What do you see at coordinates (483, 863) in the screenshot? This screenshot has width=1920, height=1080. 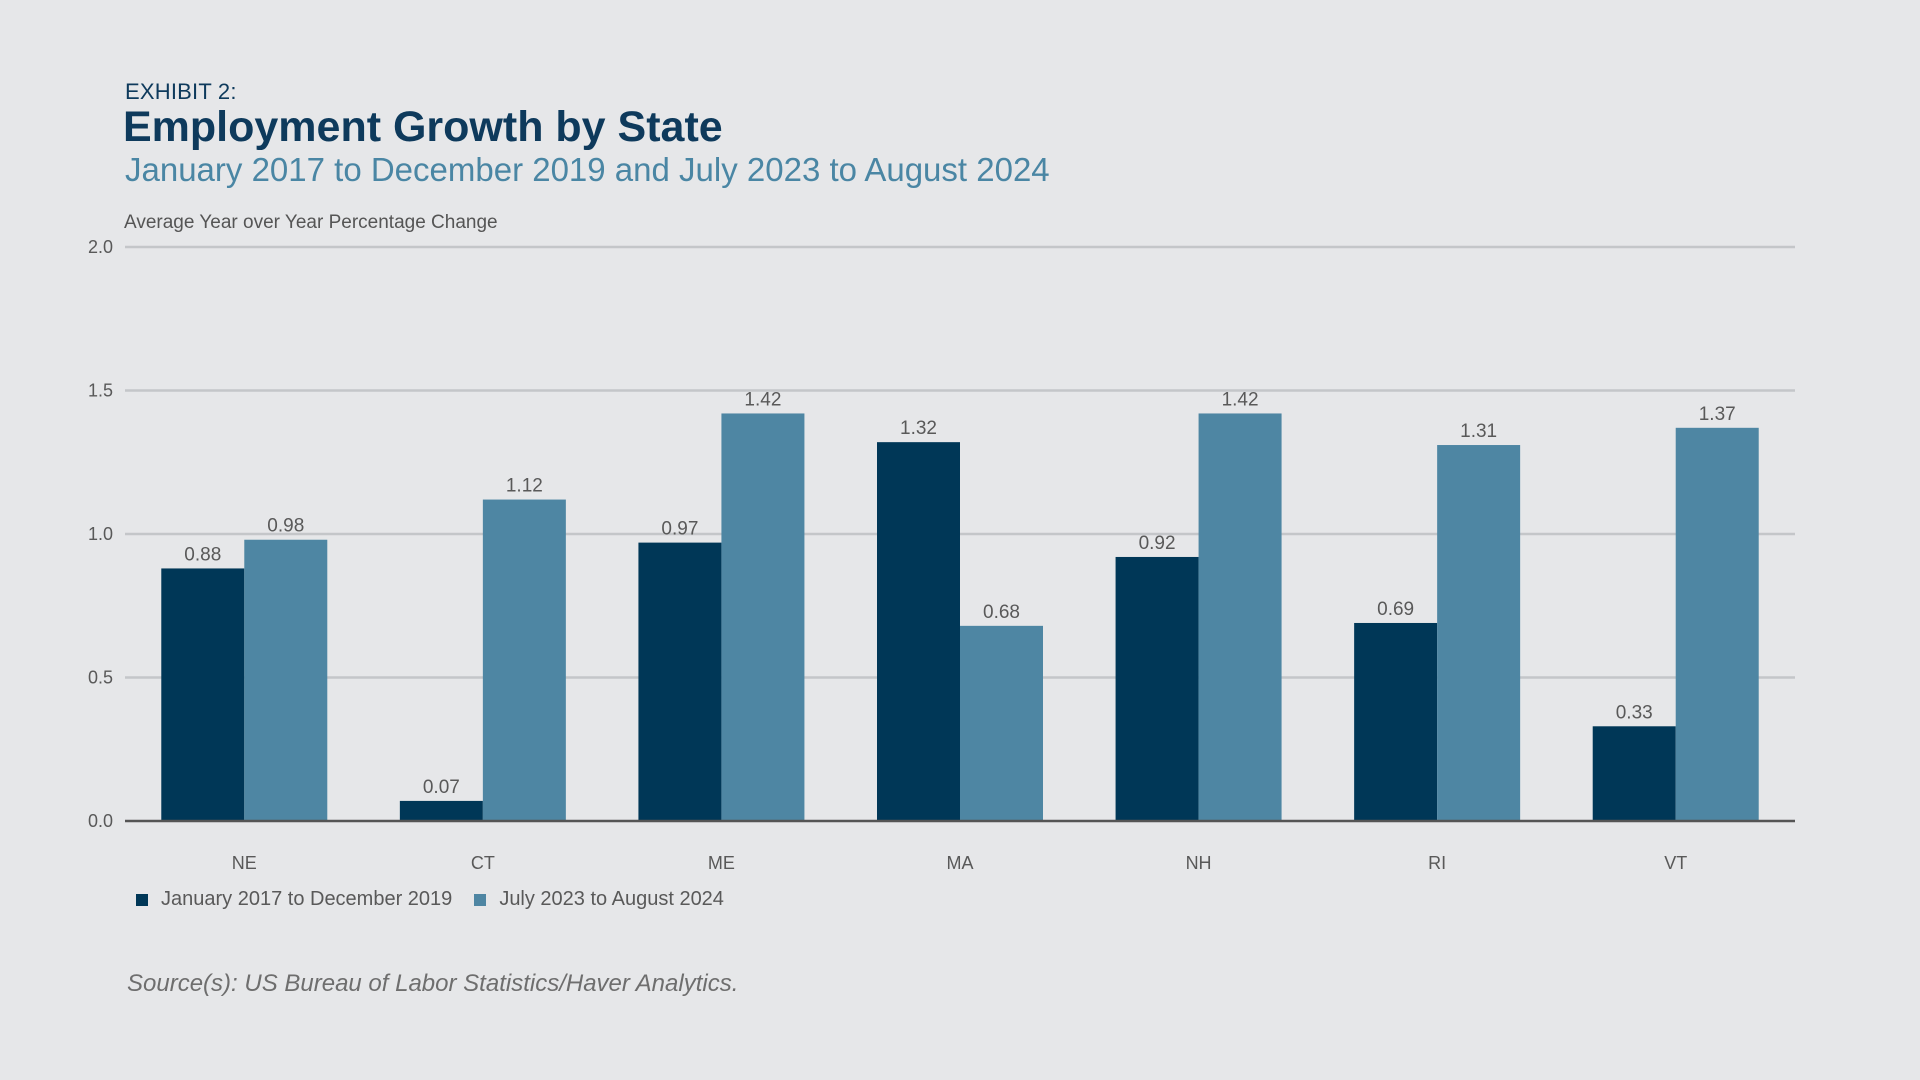 I see `x-tick-label: CT` at bounding box center [483, 863].